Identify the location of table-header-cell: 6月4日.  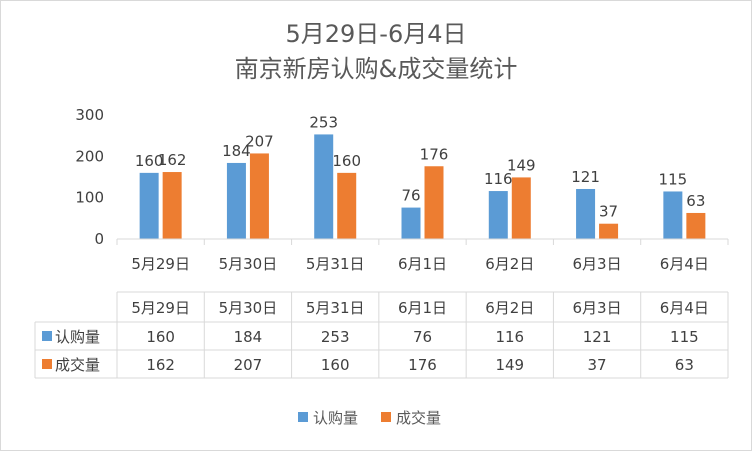
(684, 308).